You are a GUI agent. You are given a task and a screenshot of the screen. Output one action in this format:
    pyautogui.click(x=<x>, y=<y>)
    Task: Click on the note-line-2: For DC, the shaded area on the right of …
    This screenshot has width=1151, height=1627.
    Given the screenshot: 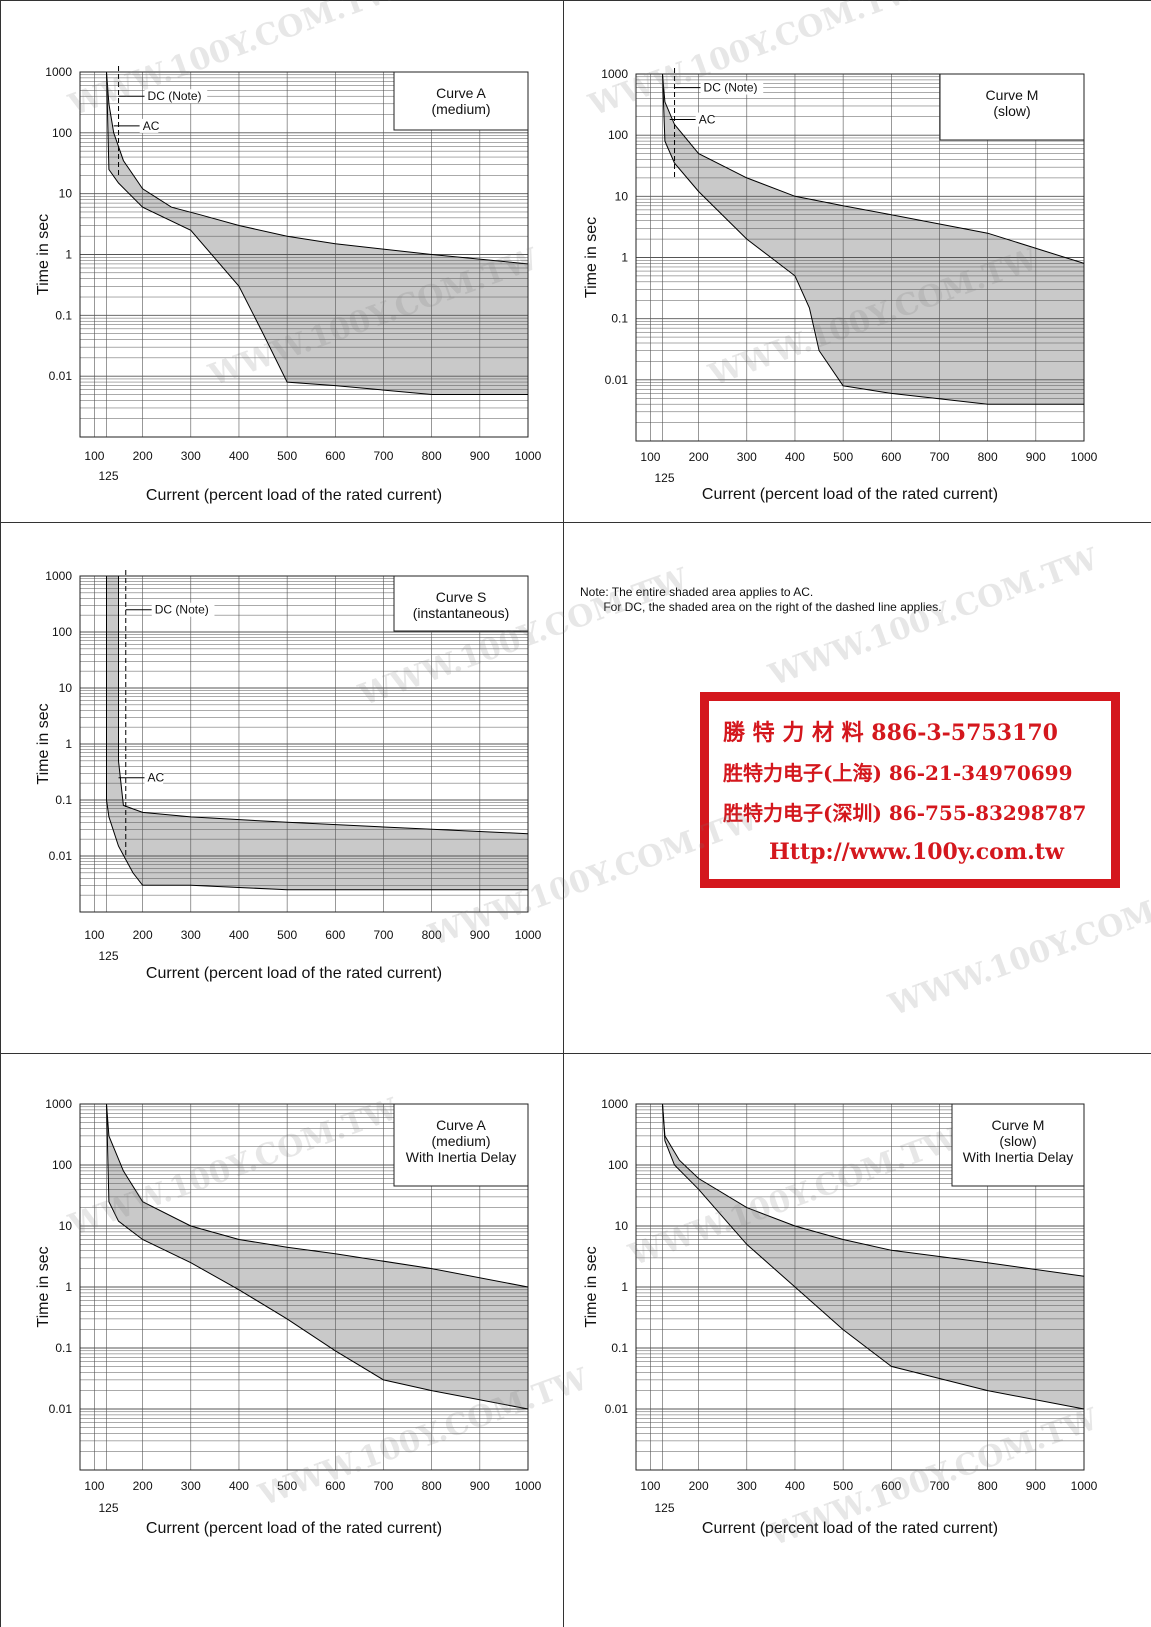 What is the action you would take?
    pyautogui.click(x=761, y=607)
    